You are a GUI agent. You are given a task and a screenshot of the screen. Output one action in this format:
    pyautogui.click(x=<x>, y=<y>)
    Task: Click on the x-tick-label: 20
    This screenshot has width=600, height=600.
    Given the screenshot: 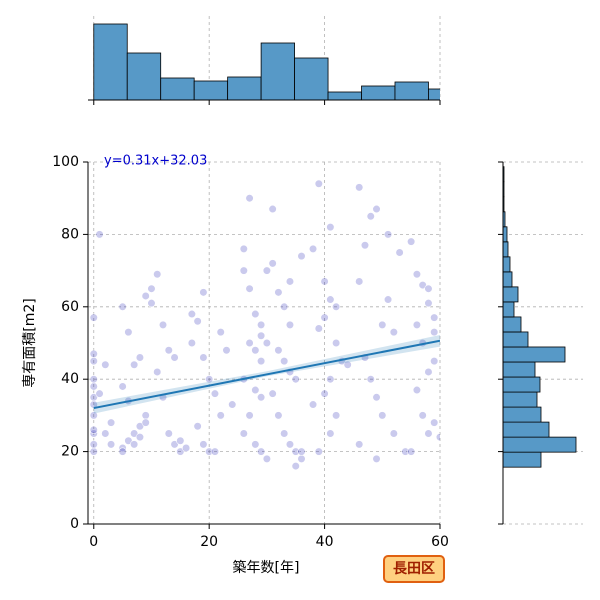 What is the action you would take?
    pyautogui.click(x=209, y=542)
    